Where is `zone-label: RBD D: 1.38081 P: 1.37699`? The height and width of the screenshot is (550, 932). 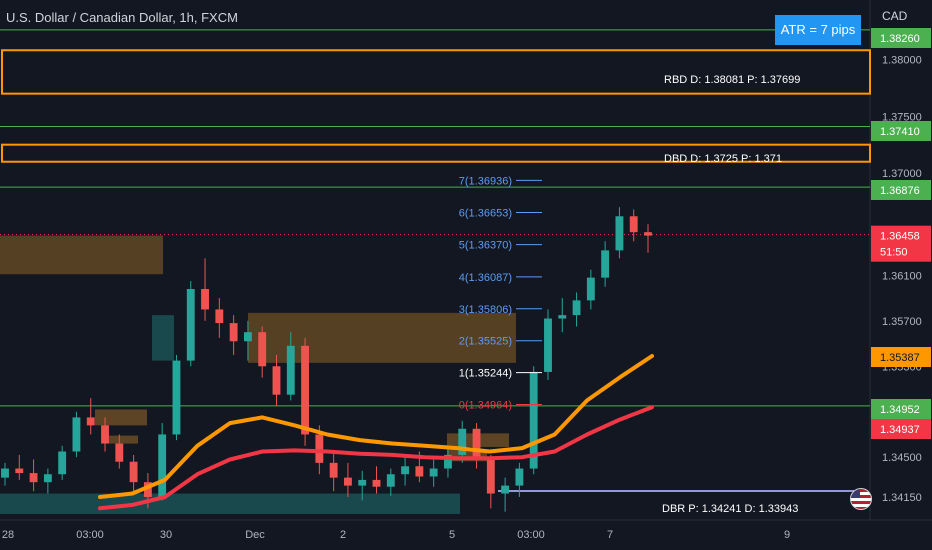 zone-label: RBD D: 1.38081 P: 1.37699 is located at coordinates (732, 80).